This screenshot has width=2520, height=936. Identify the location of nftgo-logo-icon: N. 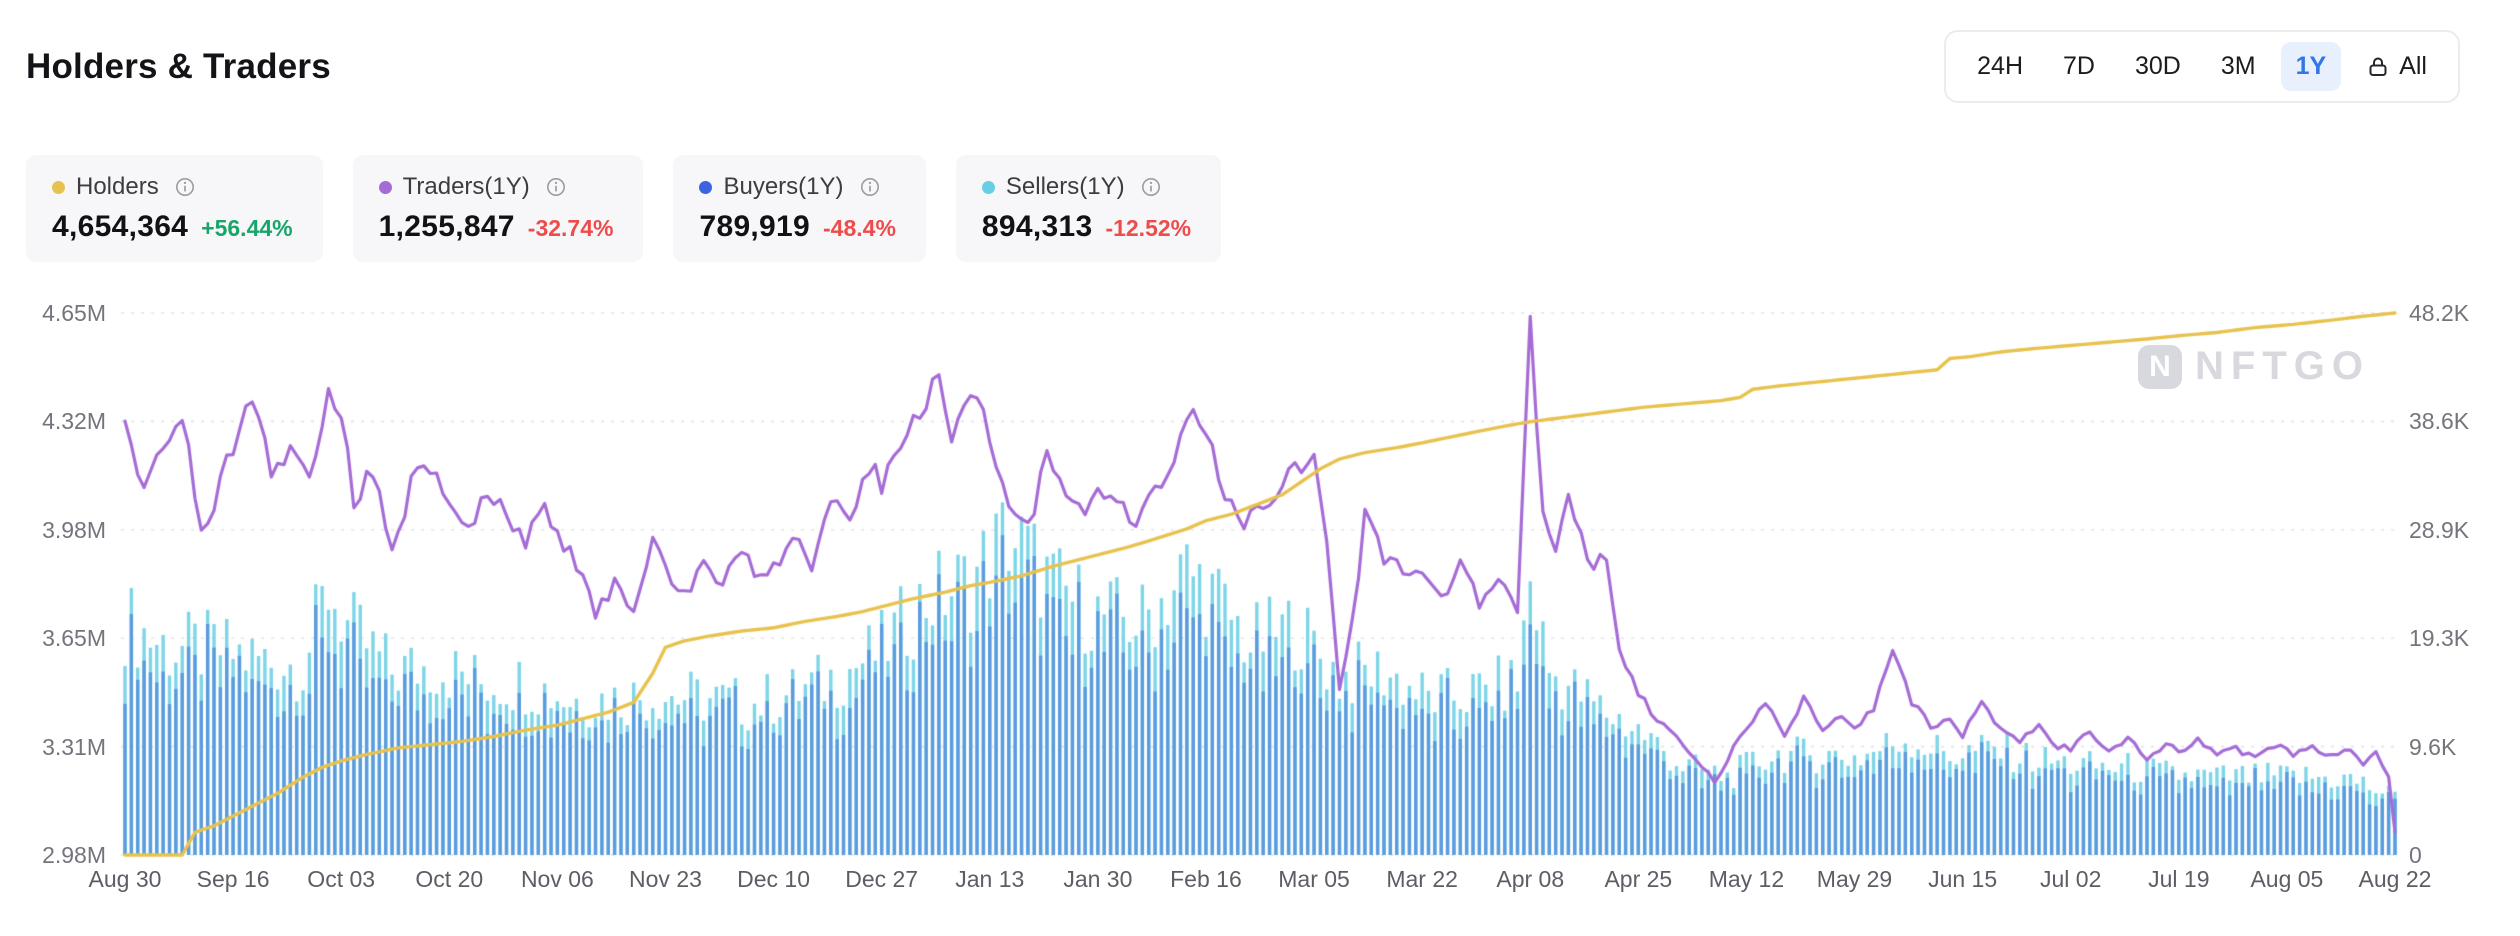
(2160, 366).